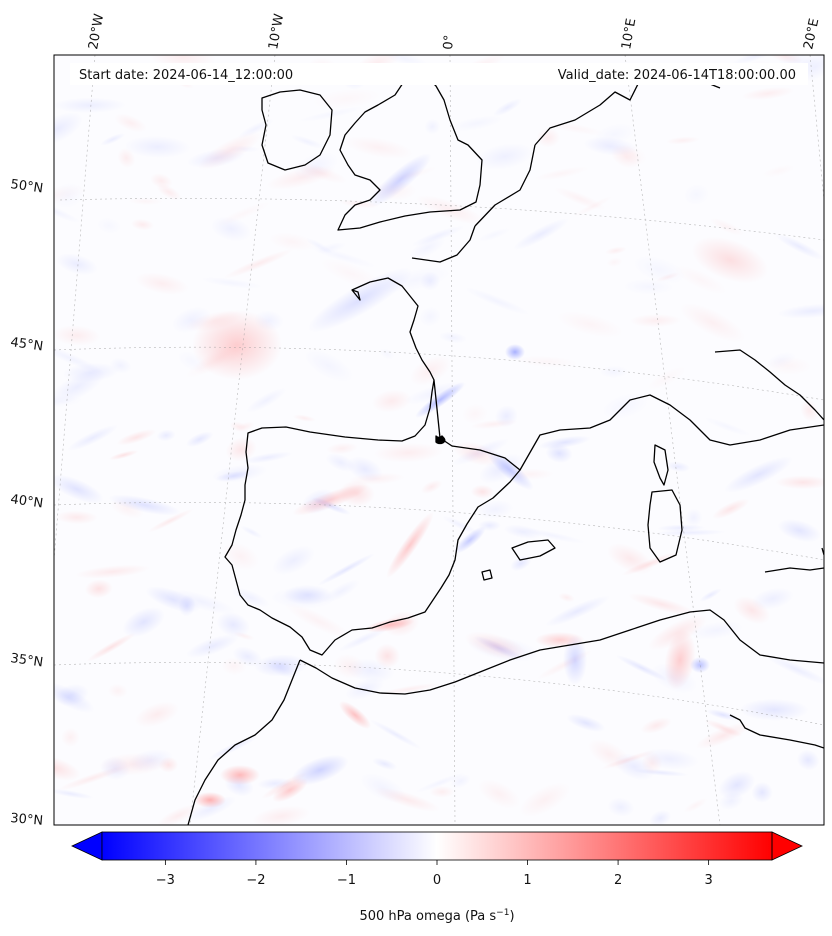 This screenshot has width=832, height=936. I want to click on colorbar-tick-label: 0, so click(437, 880).